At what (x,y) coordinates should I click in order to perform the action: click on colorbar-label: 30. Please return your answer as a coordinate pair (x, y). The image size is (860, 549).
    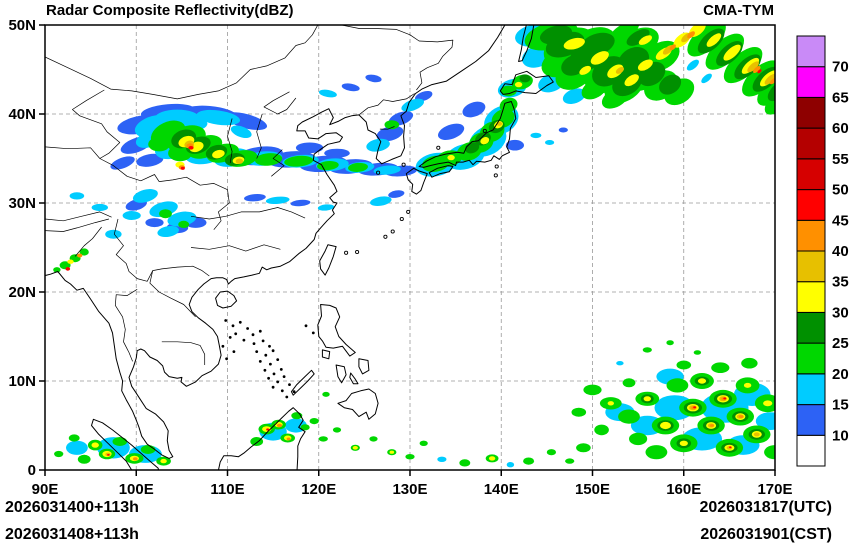
    Looking at the image, I should click on (840, 312).